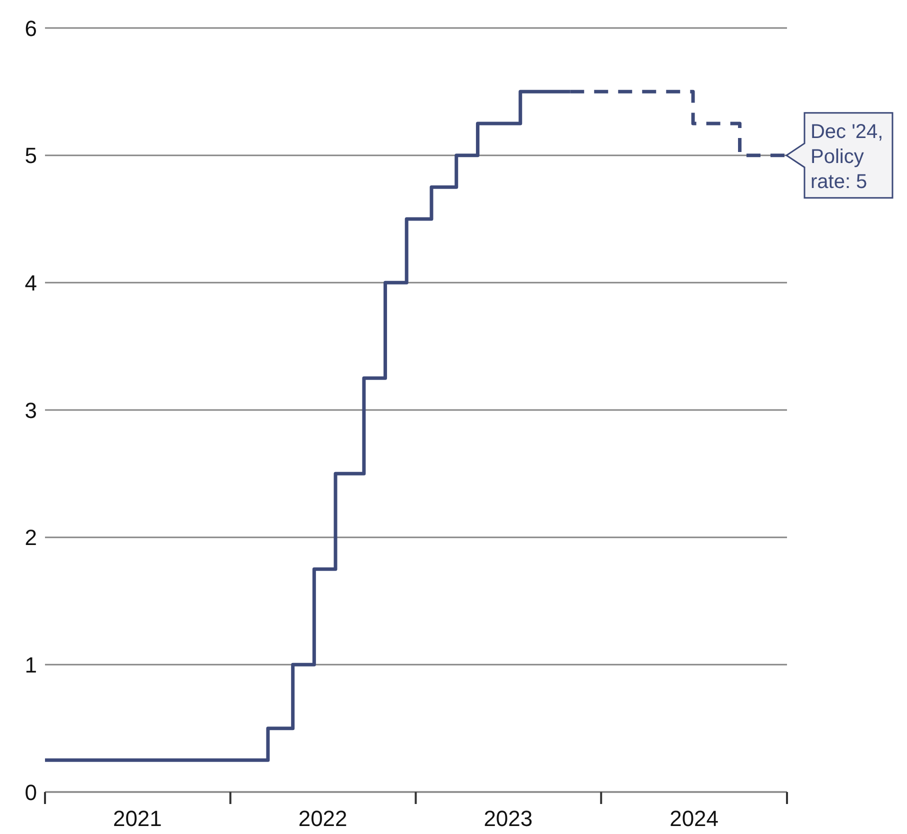  Describe the element at coordinates (30, 665) in the screenshot. I see `y-tick-label: 1` at that location.